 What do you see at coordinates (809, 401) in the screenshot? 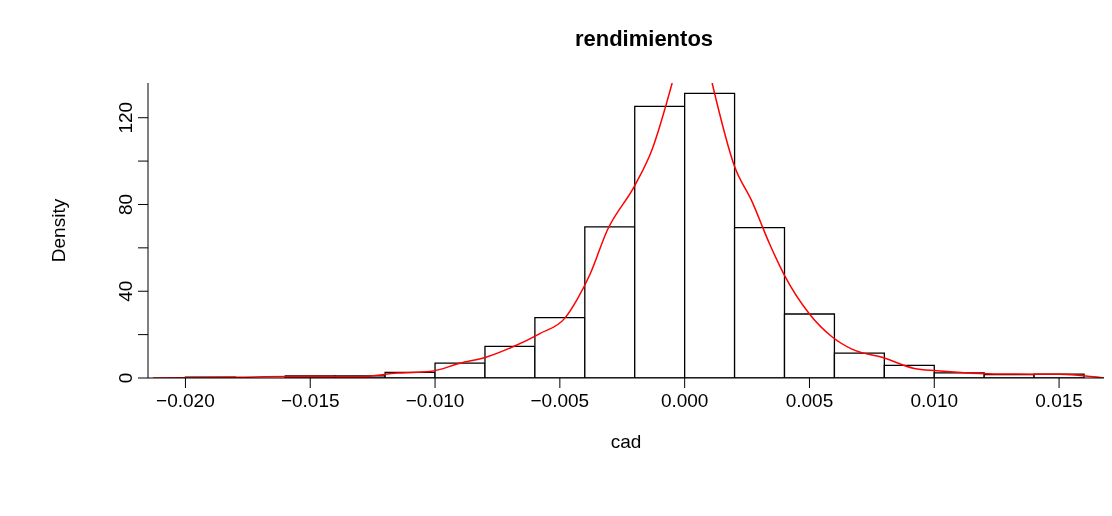
I see `x-tick-label: 0.005` at bounding box center [809, 401].